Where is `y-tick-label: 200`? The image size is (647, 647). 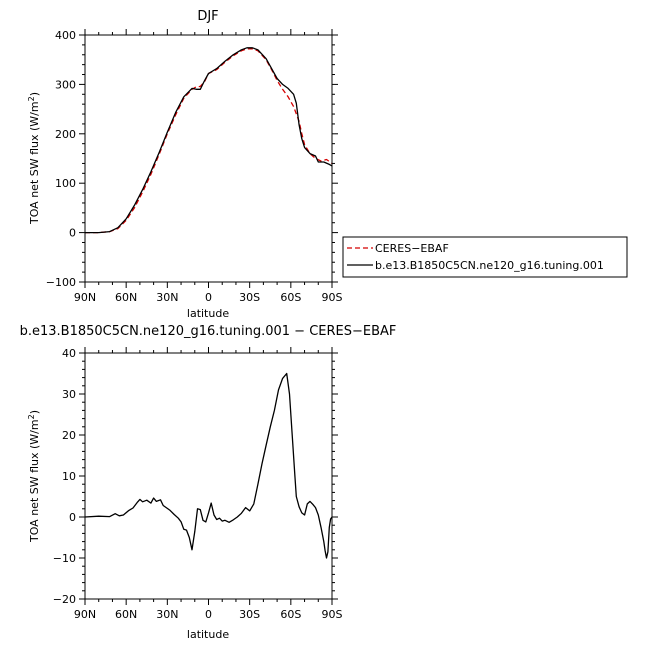
y-tick-label: 200 is located at coordinates (65, 134).